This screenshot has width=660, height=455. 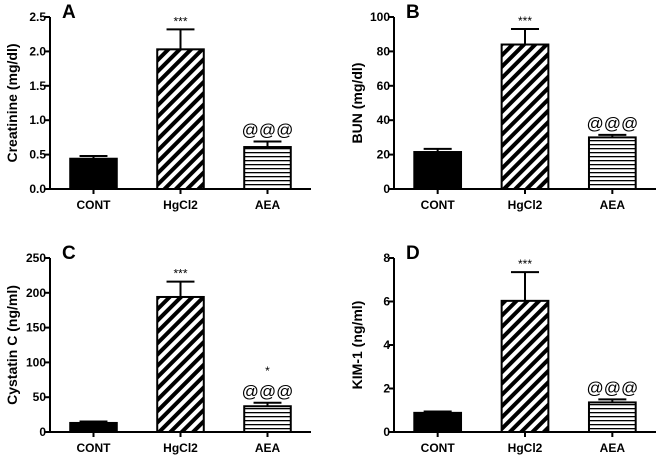 What do you see at coordinates (413, 253) in the screenshot?
I see `panel-letter: D` at bounding box center [413, 253].